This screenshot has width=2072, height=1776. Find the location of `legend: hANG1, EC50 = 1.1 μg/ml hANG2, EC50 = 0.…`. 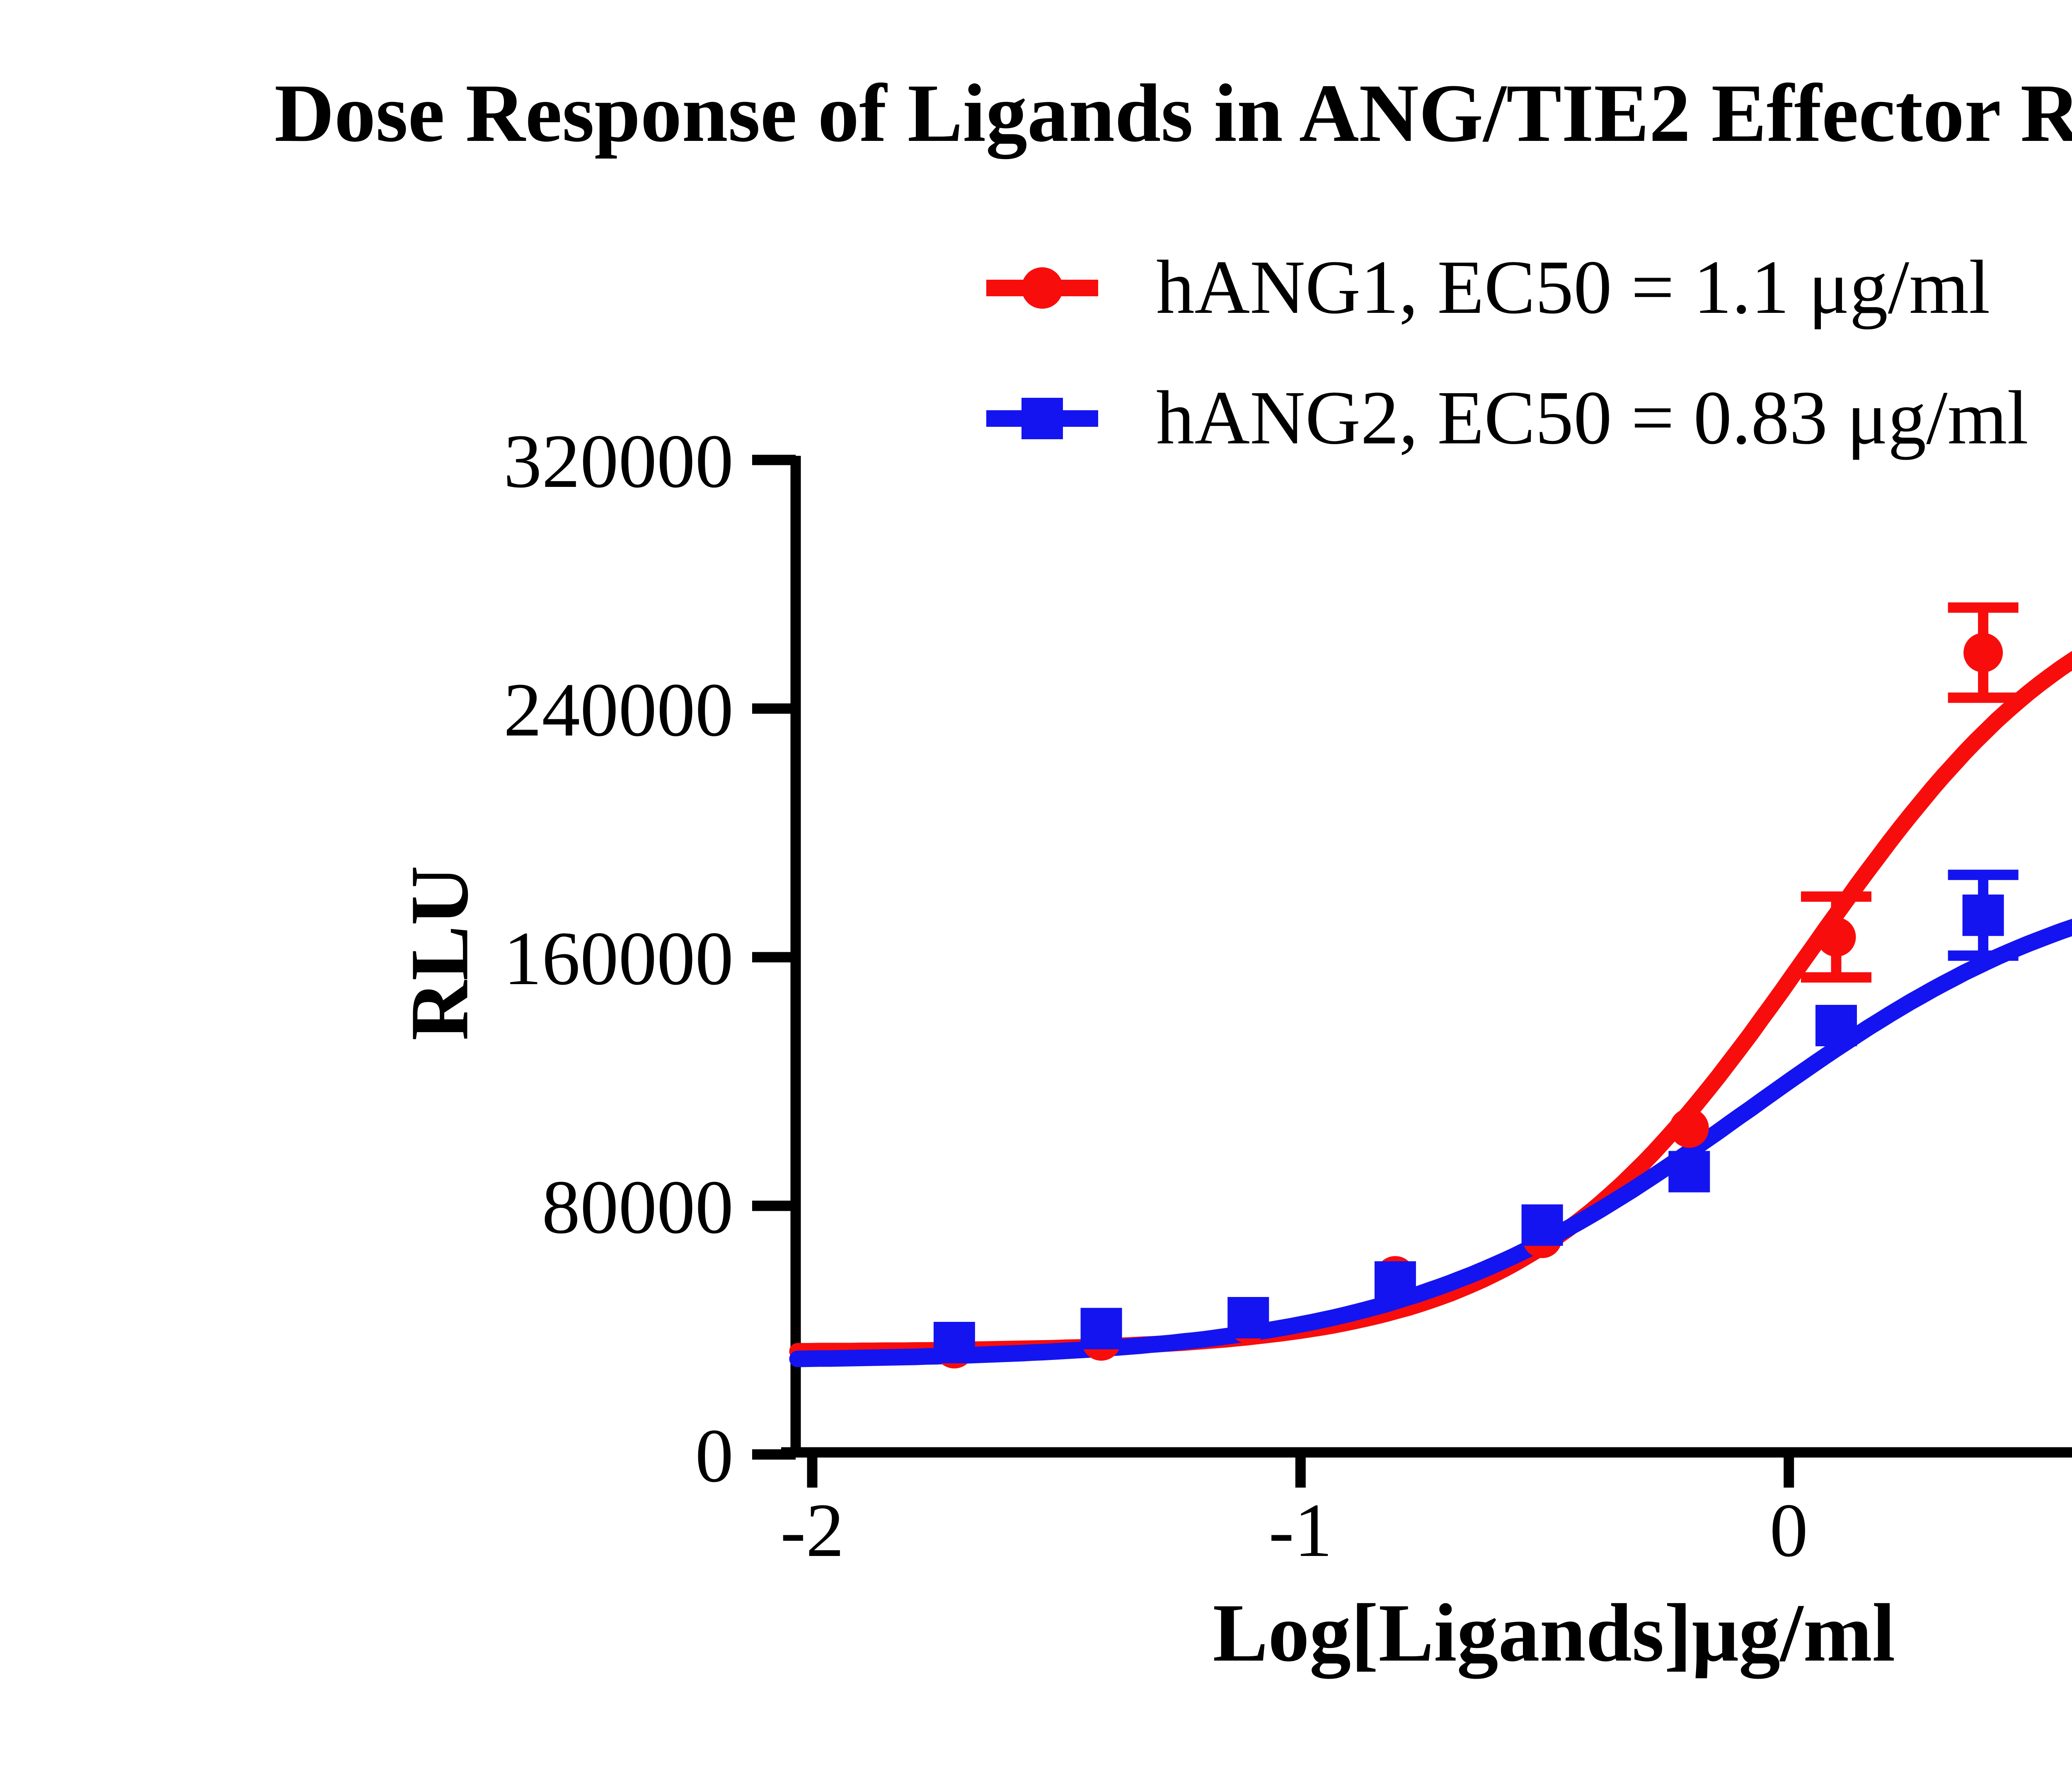

legend: hANG1, EC50 = 1.1 μg/ml hANG2, EC50 = 0.… is located at coordinates (1507, 375).